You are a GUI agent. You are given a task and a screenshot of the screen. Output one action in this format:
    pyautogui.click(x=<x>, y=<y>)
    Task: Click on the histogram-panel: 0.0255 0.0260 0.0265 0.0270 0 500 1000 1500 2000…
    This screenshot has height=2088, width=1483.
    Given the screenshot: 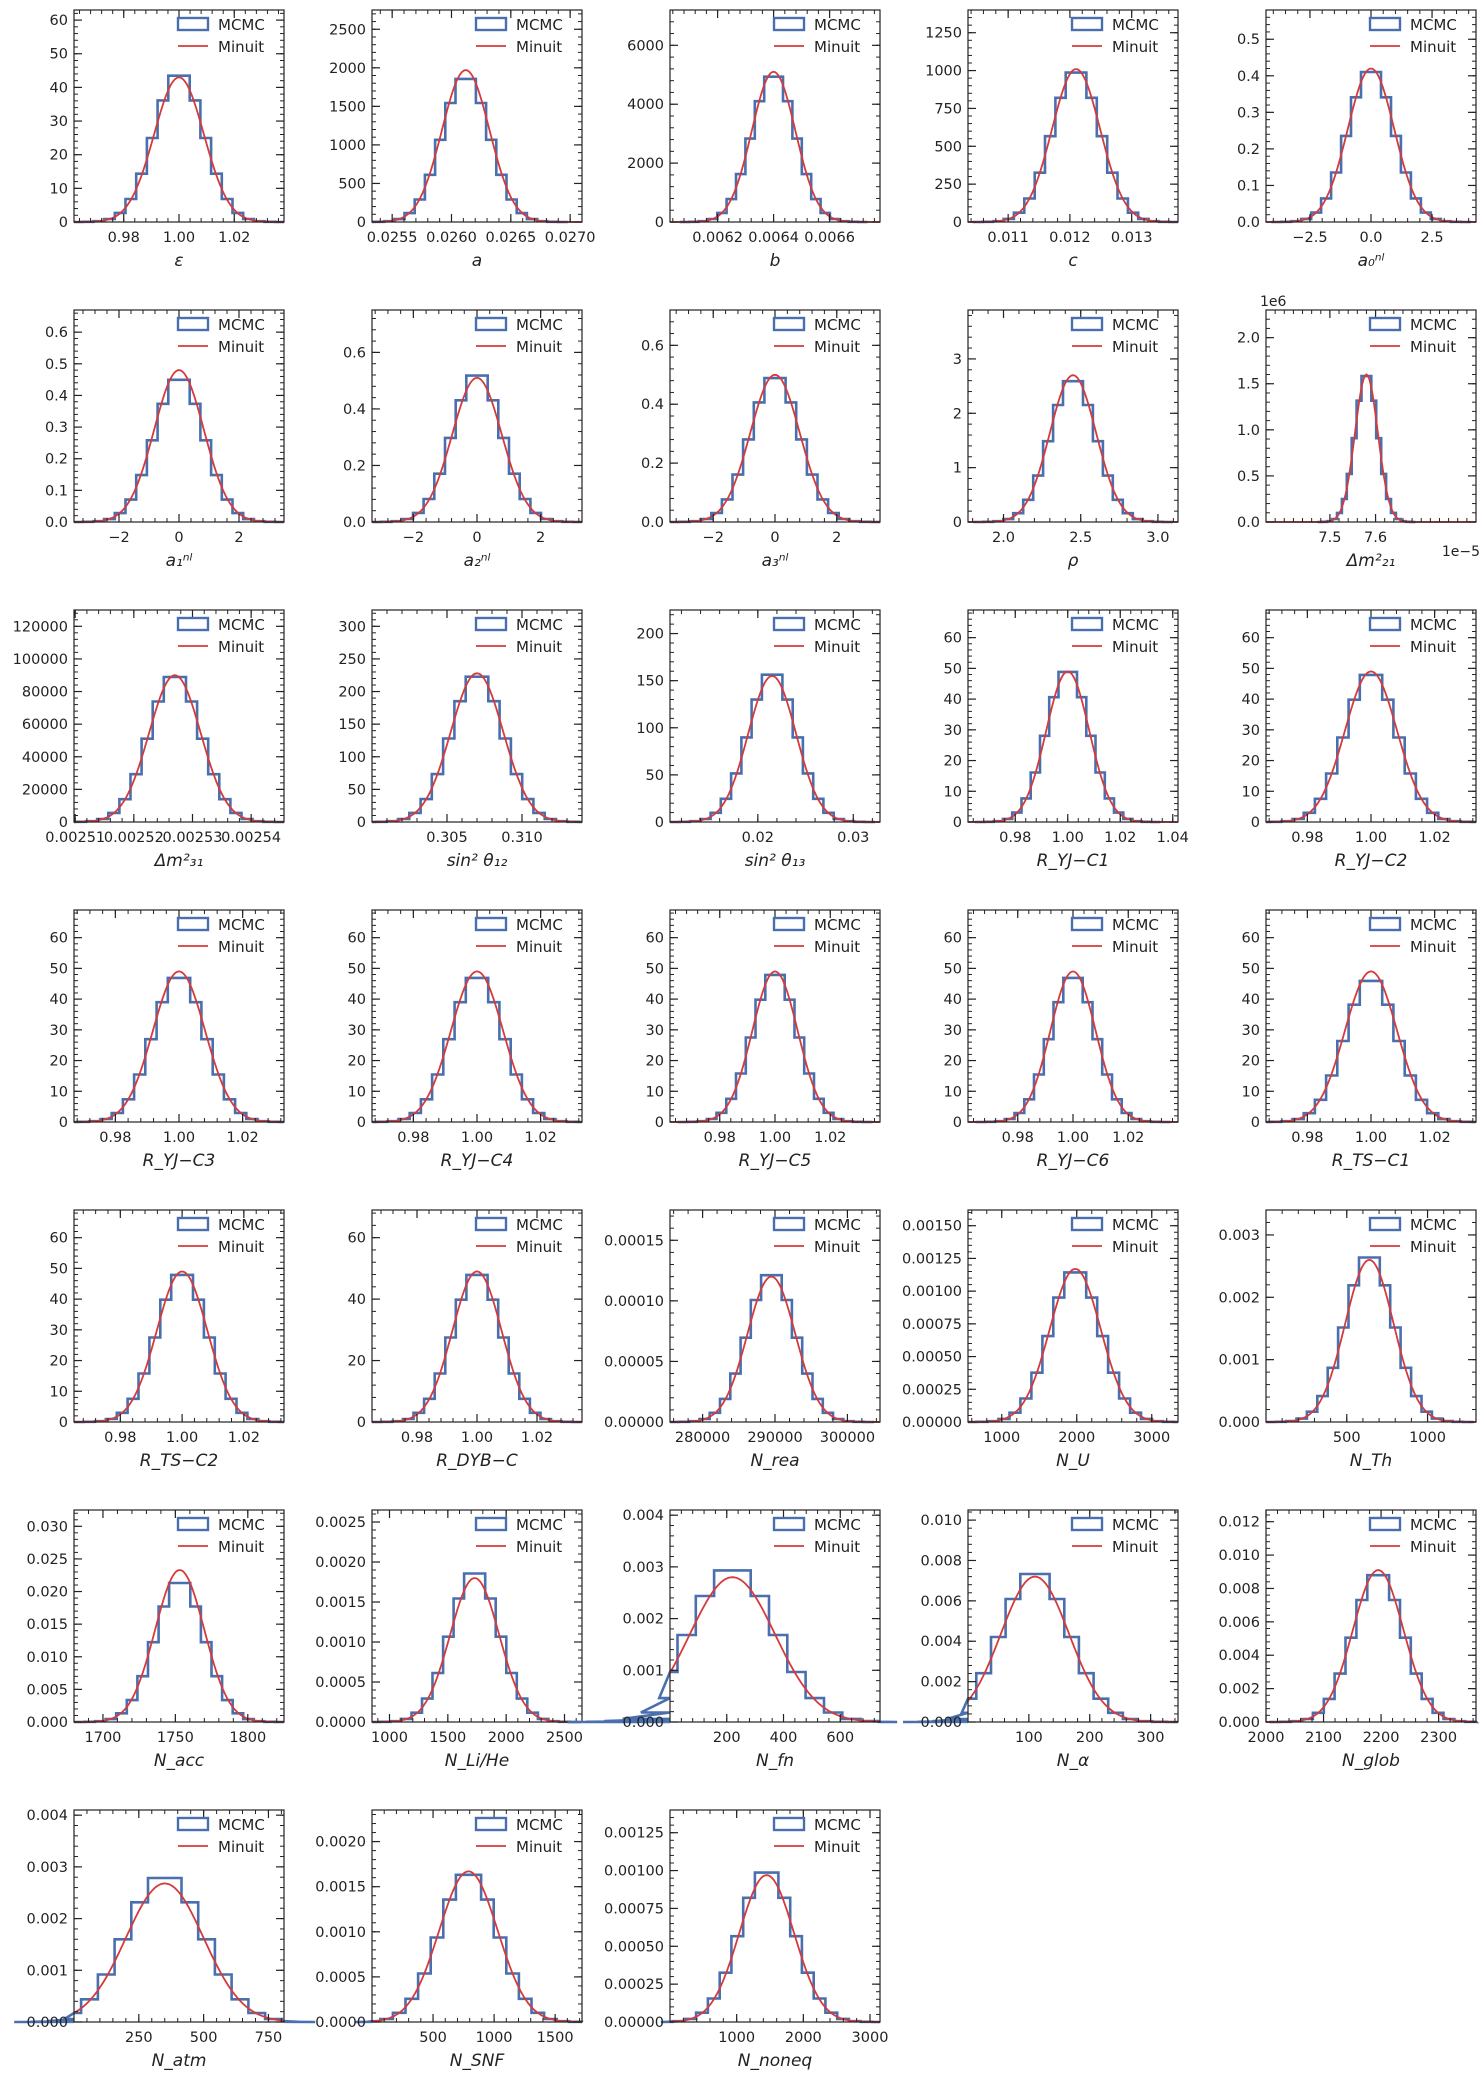 What is the action you would take?
    pyautogui.click(x=462, y=140)
    